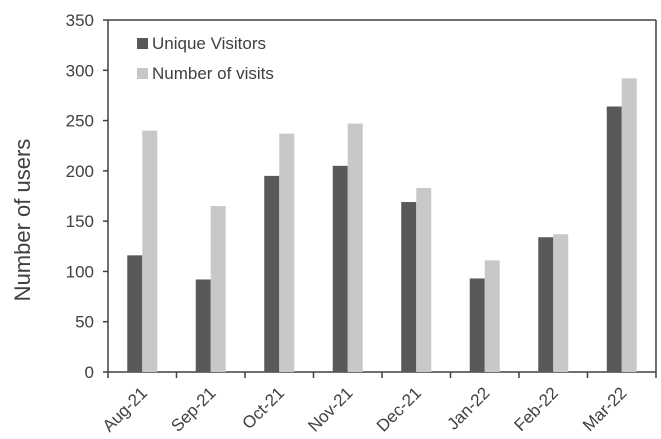  Describe the element at coordinates (209, 43) in the screenshot. I see `legend-label: Unique Visitors` at that location.